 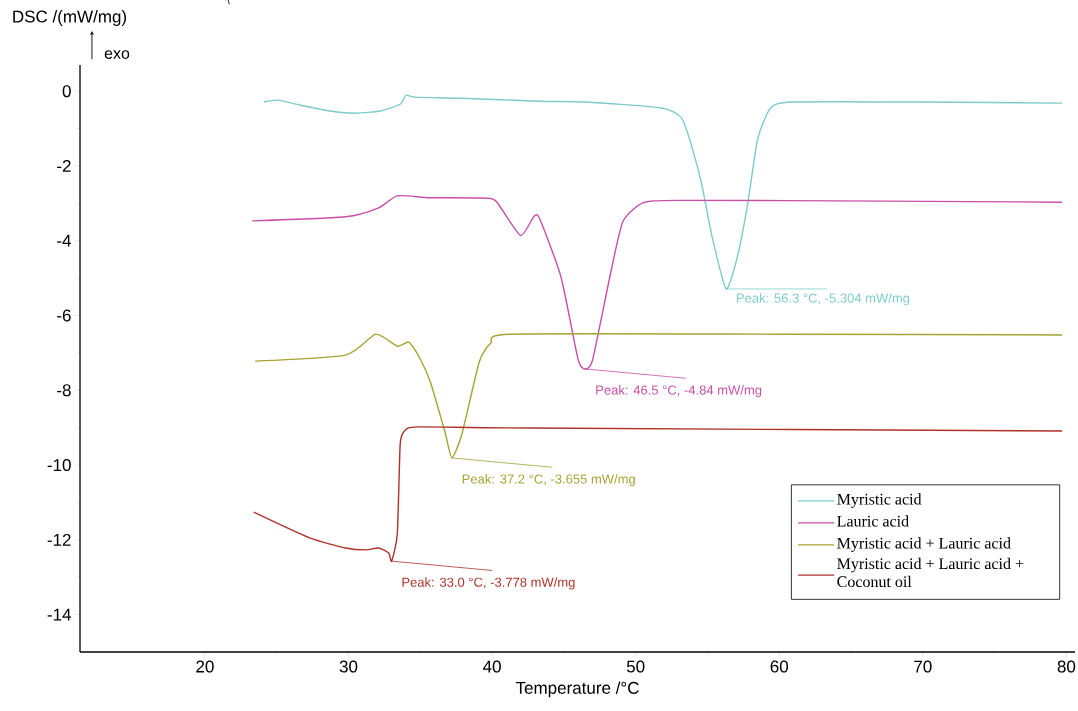 I want to click on annotation: Peak: 56.3 °C, -5.304 mW/mg, so click(x=823, y=299).